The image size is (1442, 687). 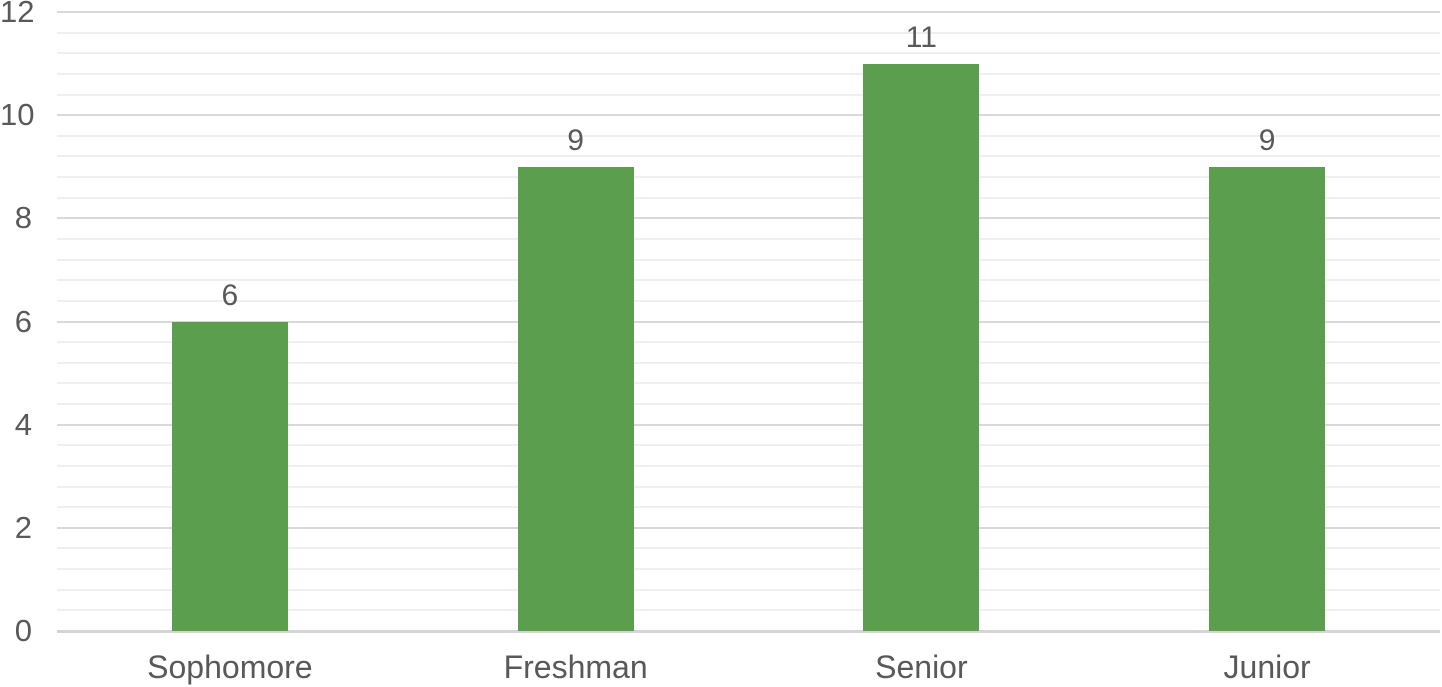 I want to click on data-label-senior: 11, so click(x=921, y=37).